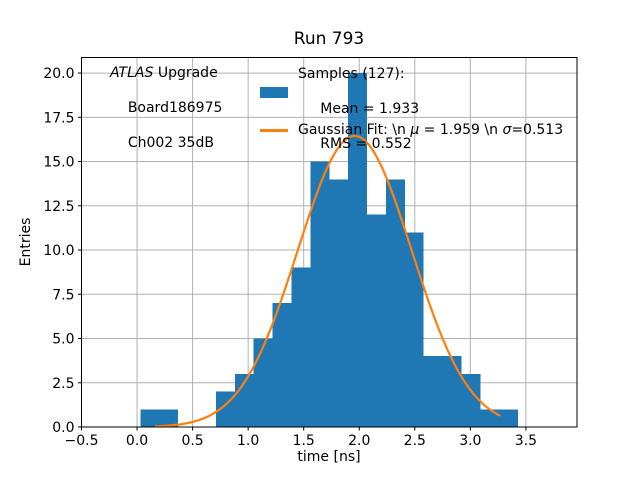  I want to click on sigma-symbol: σ, so click(507, 130).